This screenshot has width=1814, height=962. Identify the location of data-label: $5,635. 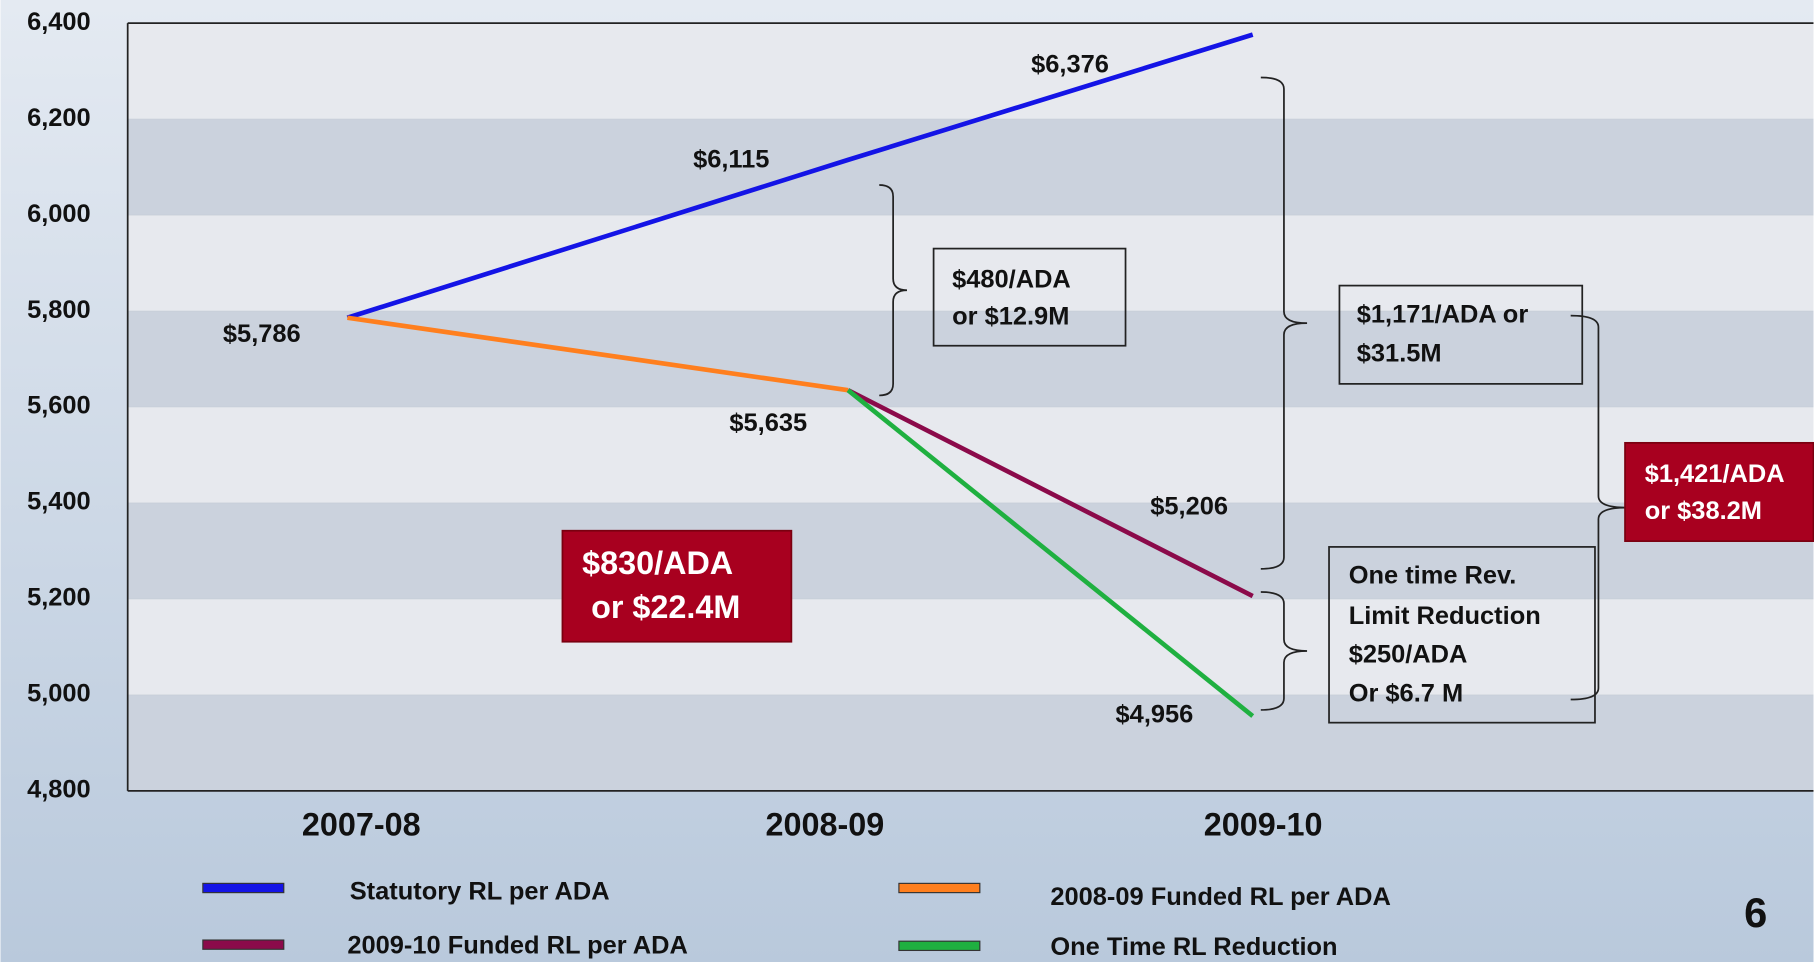
(768, 423).